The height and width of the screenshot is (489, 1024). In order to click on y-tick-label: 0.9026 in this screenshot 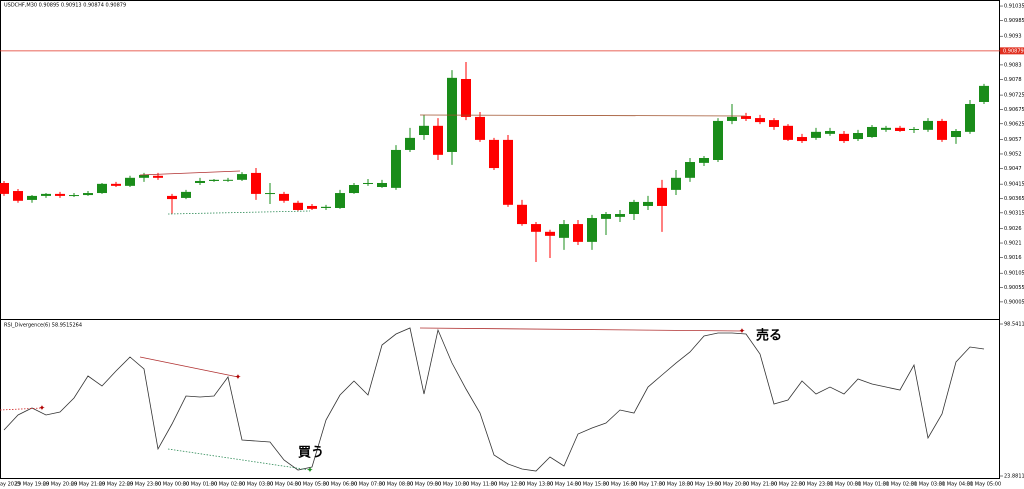, I will do `click(1013, 229)`.